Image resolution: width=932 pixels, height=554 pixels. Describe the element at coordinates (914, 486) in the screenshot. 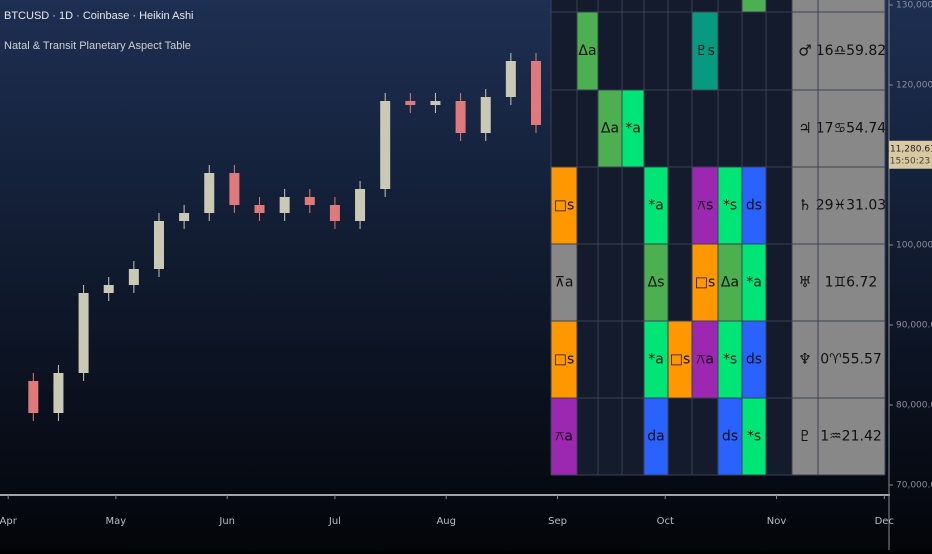

I see `y-tick-label: 70,000.00` at that location.